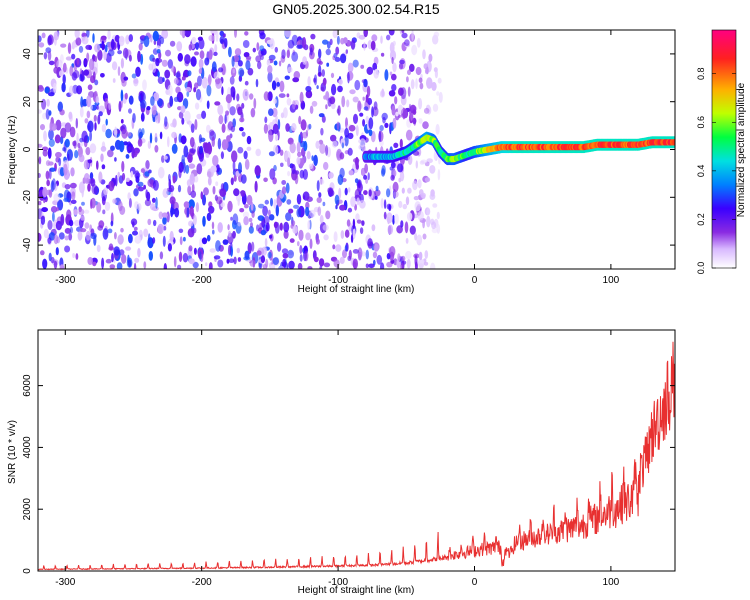  What do you see at coordinates (701, 122) in the screenshot?
I see `colorbar-tick-label: 0.6` at bounding box center [701, 122].